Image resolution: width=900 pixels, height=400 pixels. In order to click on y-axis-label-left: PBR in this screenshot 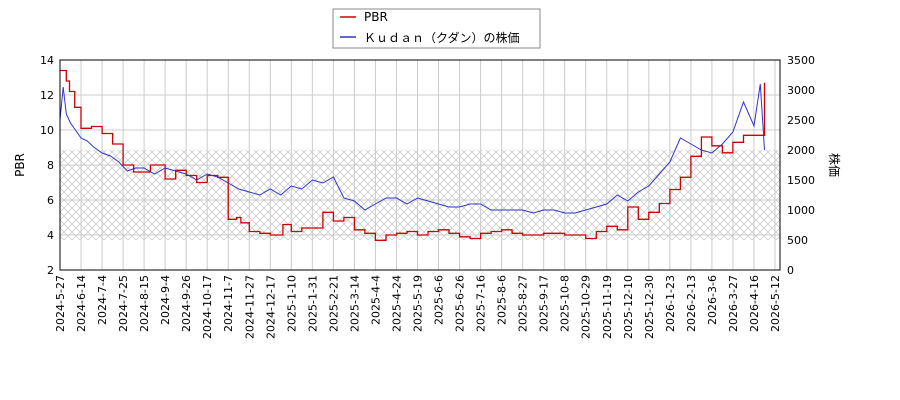, I will do `click(20, 165)`.